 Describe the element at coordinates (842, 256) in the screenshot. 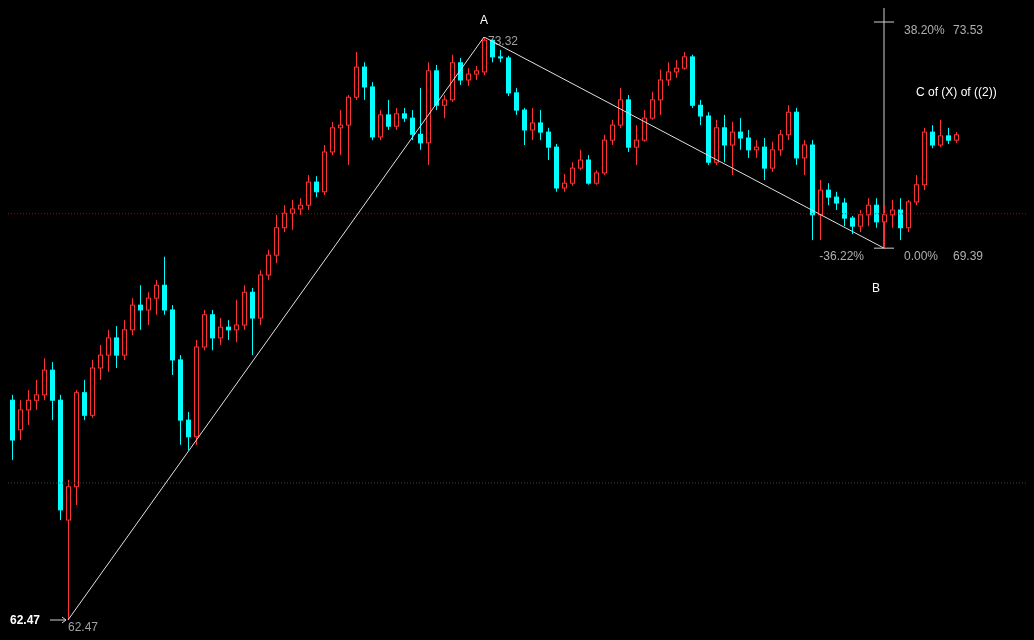

I see `annotation: -36.22%` at that location.